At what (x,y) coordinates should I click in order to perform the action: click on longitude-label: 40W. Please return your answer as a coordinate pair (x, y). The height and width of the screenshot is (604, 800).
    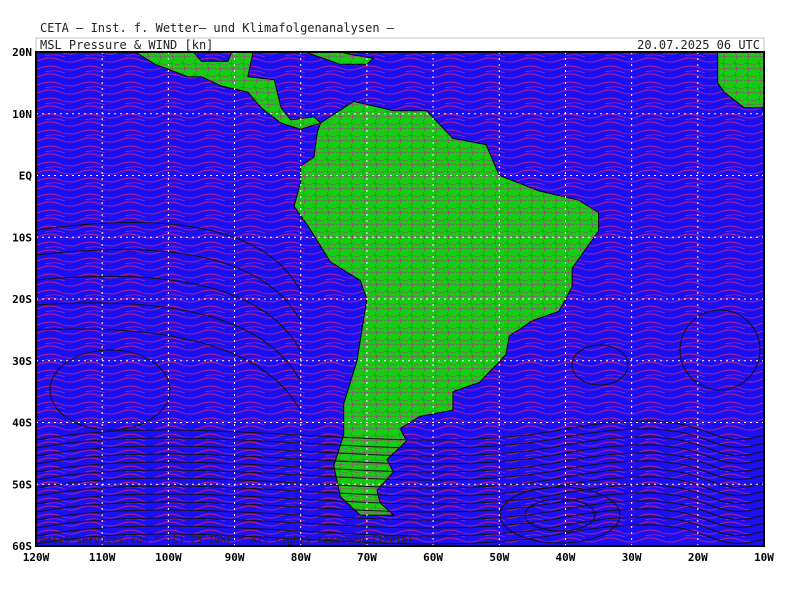
    Looking at the image, I should click on (566, 557).